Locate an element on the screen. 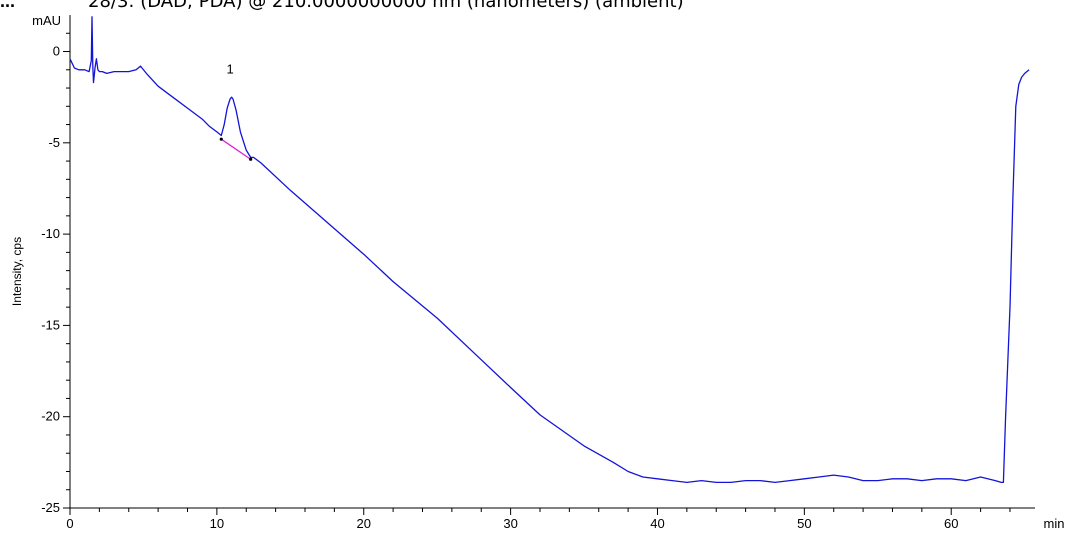 The width and height of the screenshot is (1071, 534). y-tick-label: -10 is located at coordinates (50, 233).